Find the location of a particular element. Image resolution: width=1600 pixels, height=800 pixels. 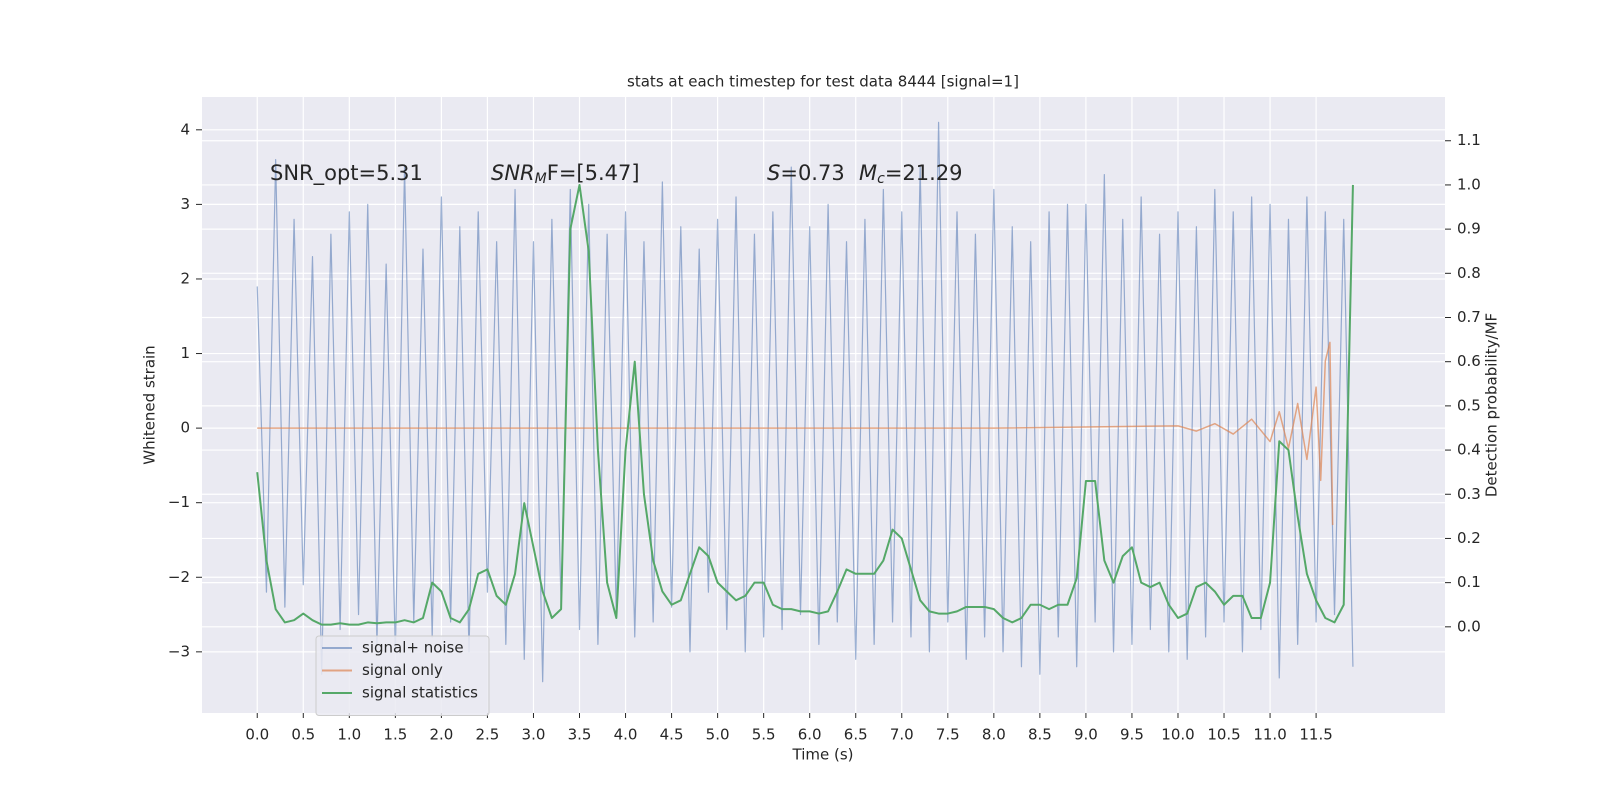

y-tick-label: 3 is located at coordinates (185, 204).